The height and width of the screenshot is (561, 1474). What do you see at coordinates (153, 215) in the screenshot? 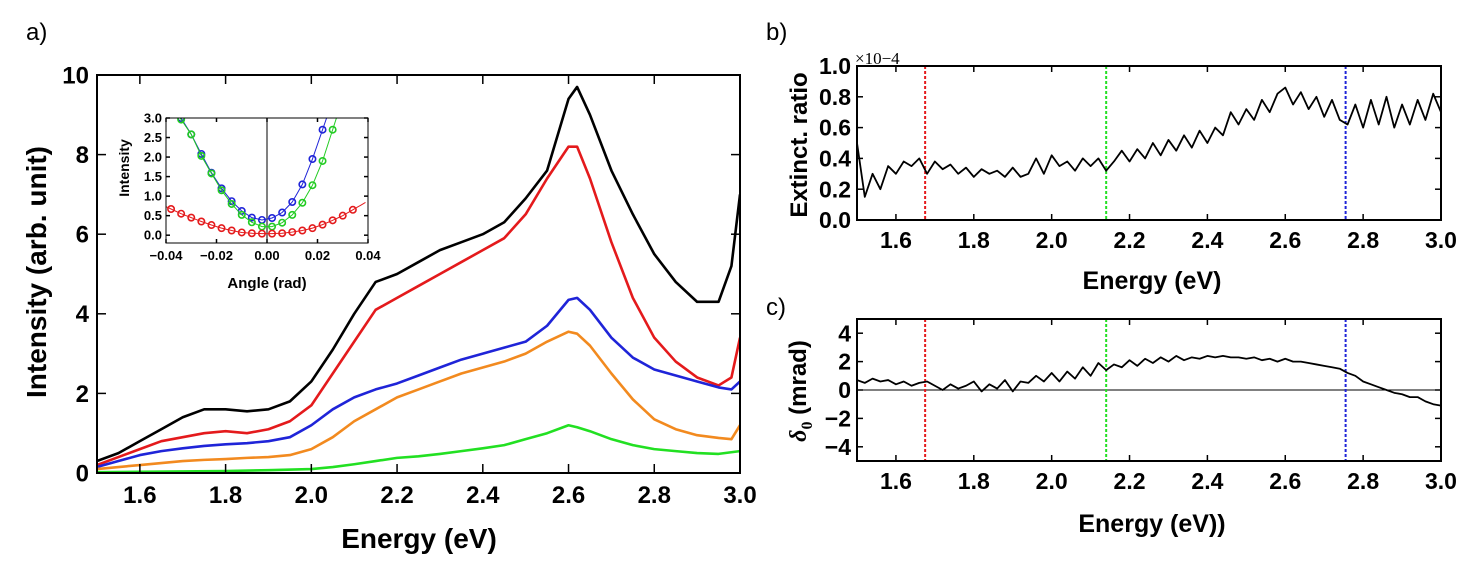
I see `y-tick-label: 0.5` at bounding box center [153, 215].